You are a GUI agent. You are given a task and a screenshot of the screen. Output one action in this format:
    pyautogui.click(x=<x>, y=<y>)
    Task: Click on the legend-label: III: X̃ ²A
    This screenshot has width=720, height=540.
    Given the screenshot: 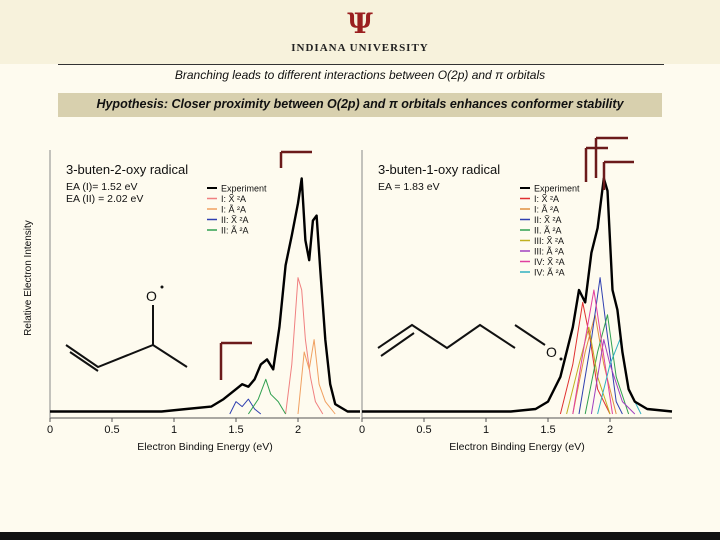 What is the action you would take?
    pyautogui.click(x=549, y=241)
    